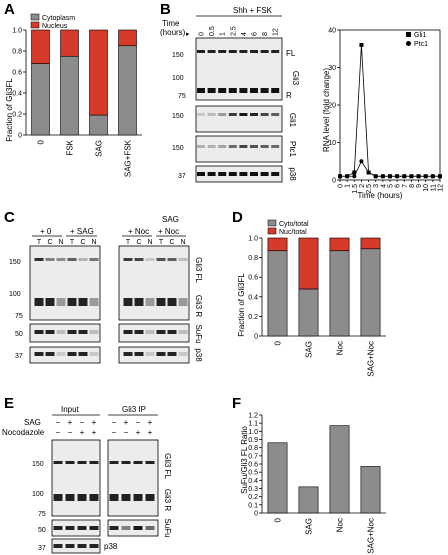 This screenshot has height=555, width=448. I want to click on time-header-unit: (hours), so click(173, 32).